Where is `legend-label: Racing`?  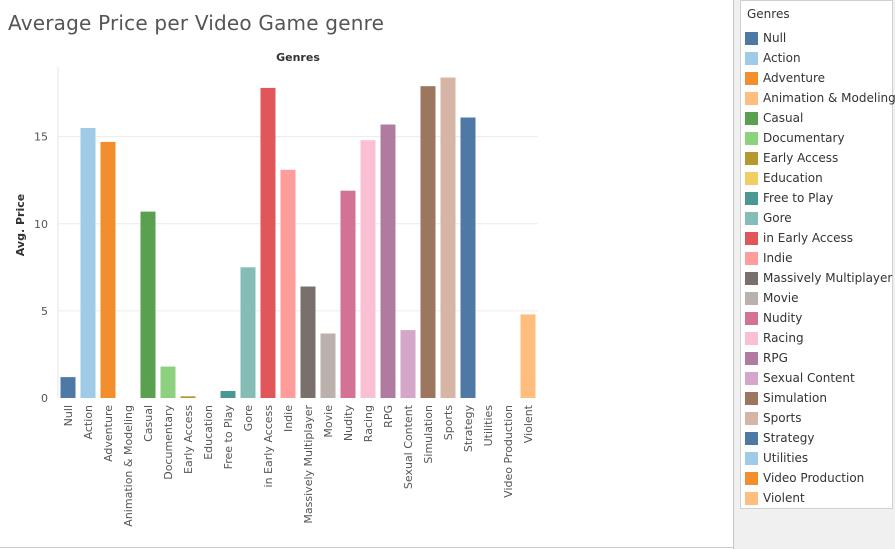 legend-label: Racing is located at coordinates (783, 338).